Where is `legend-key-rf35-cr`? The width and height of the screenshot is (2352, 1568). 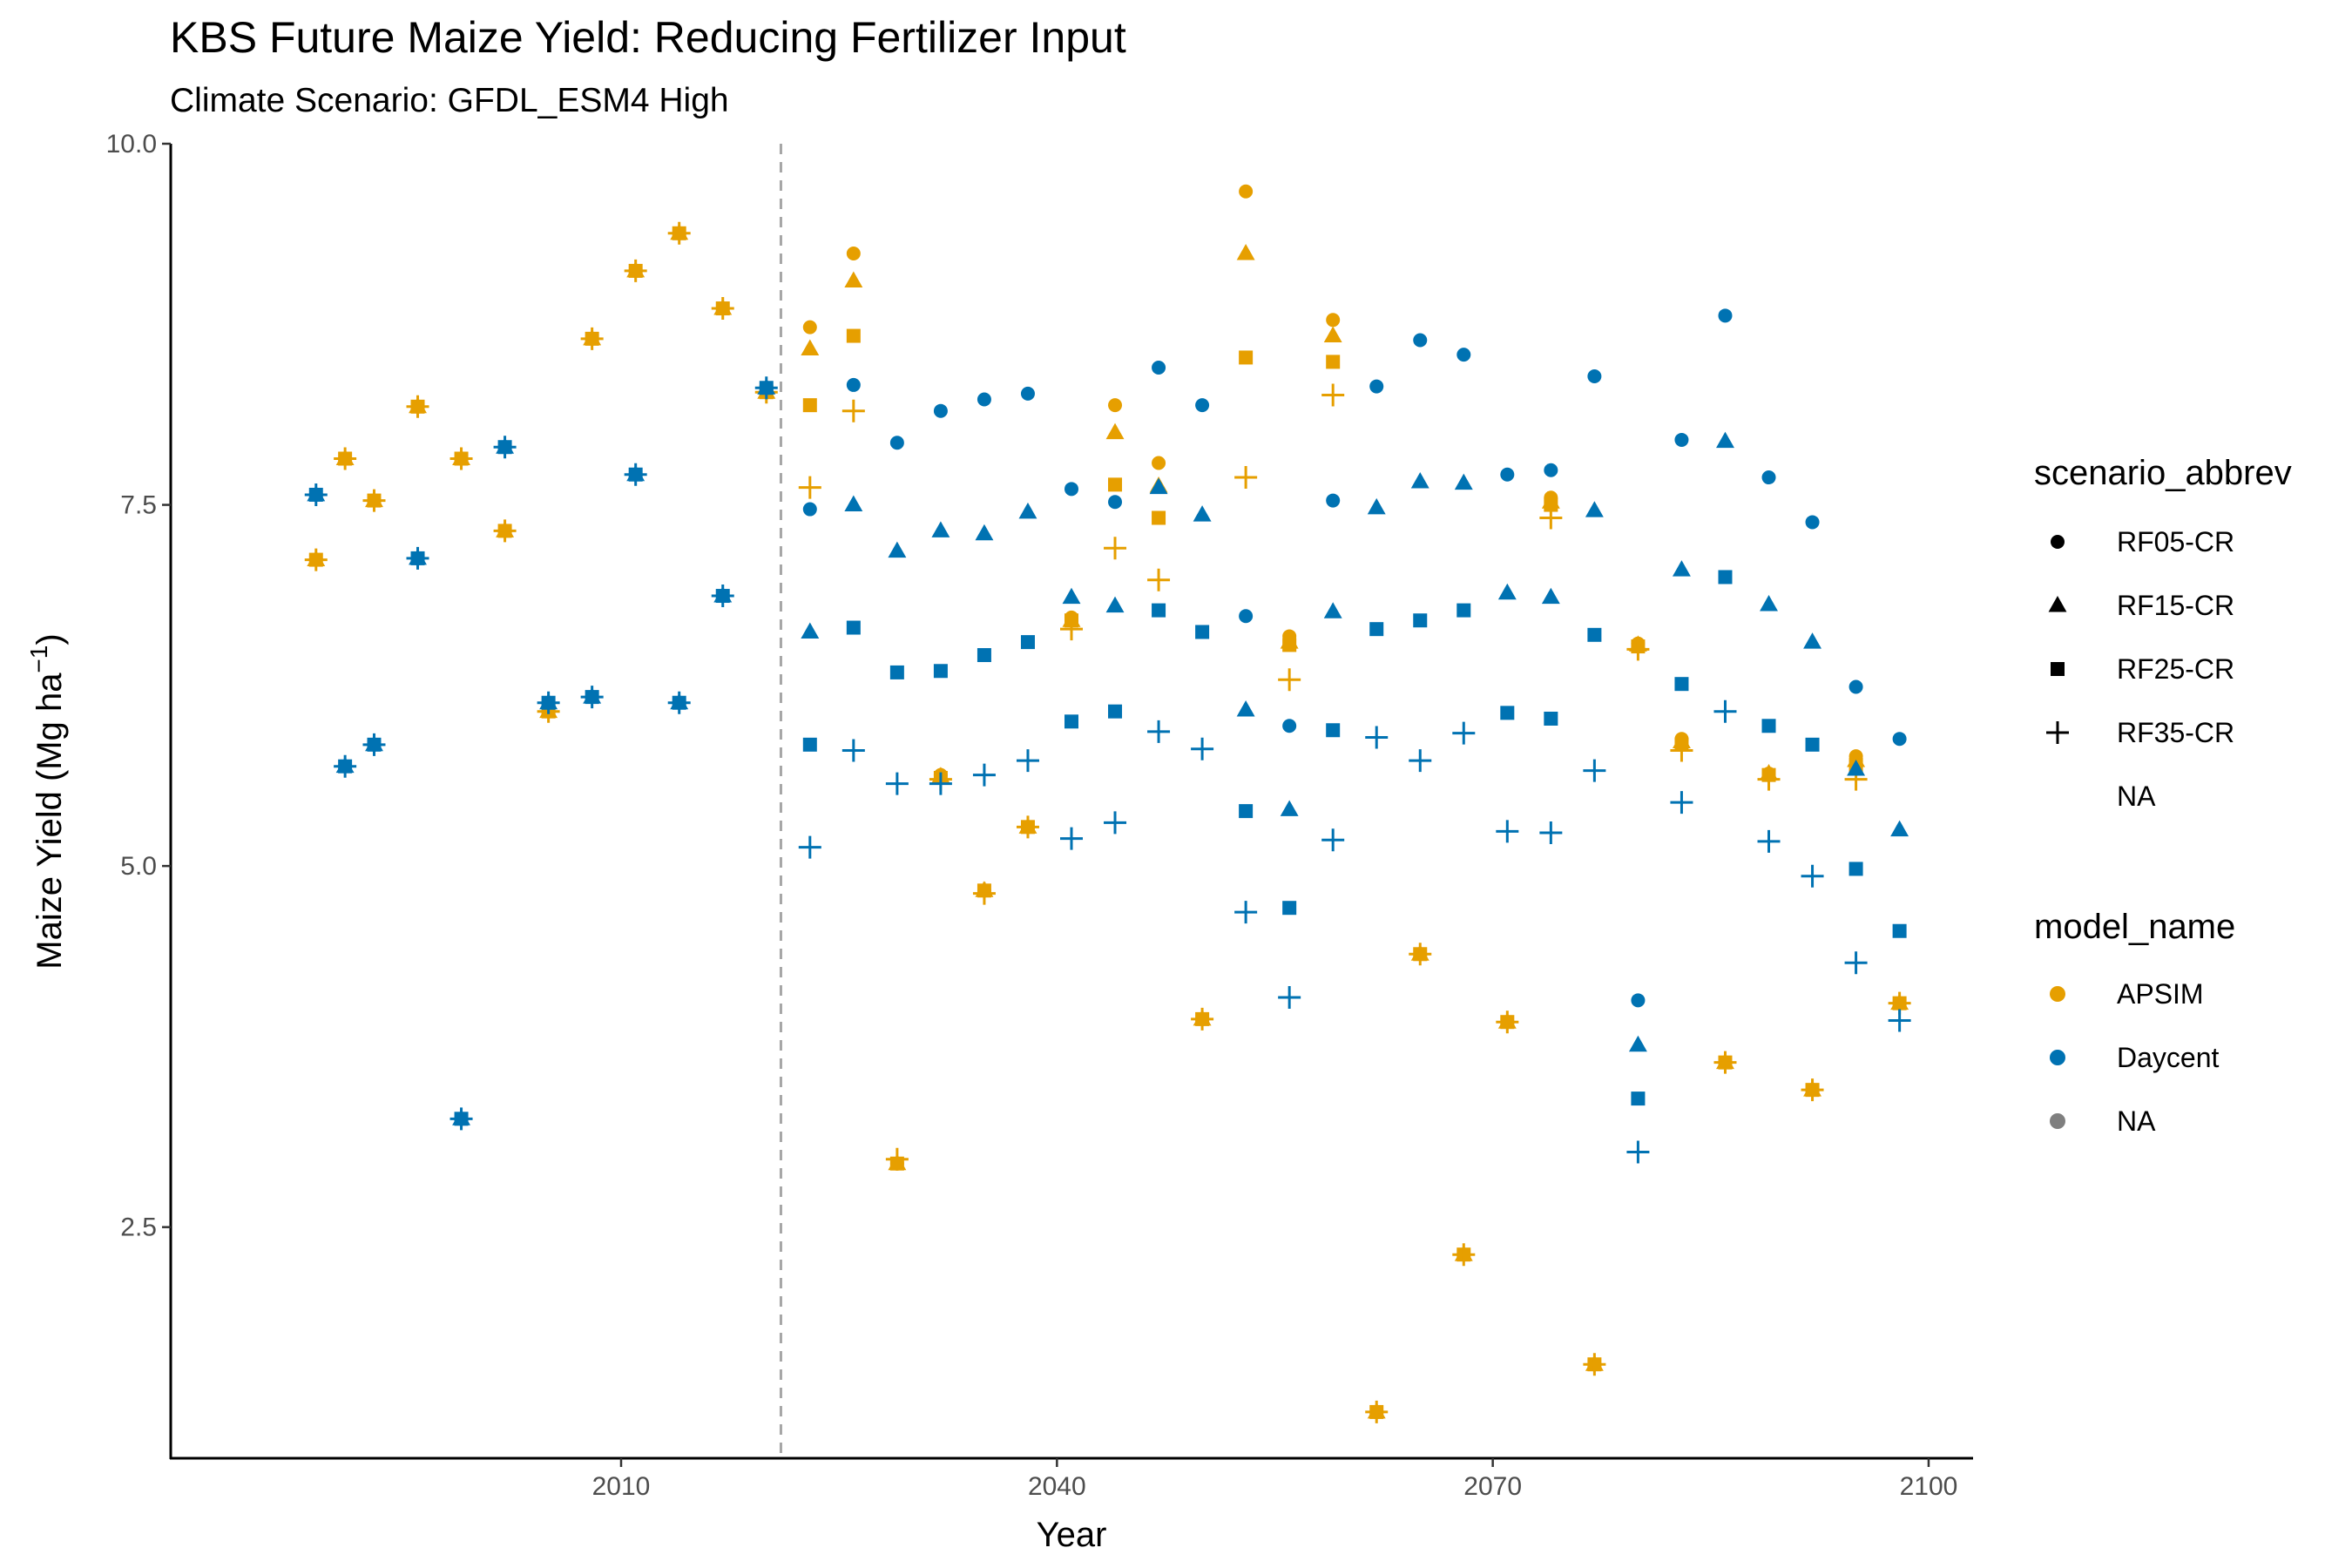
legend-key-rf35-cr is located at coordinates (2057, 732).